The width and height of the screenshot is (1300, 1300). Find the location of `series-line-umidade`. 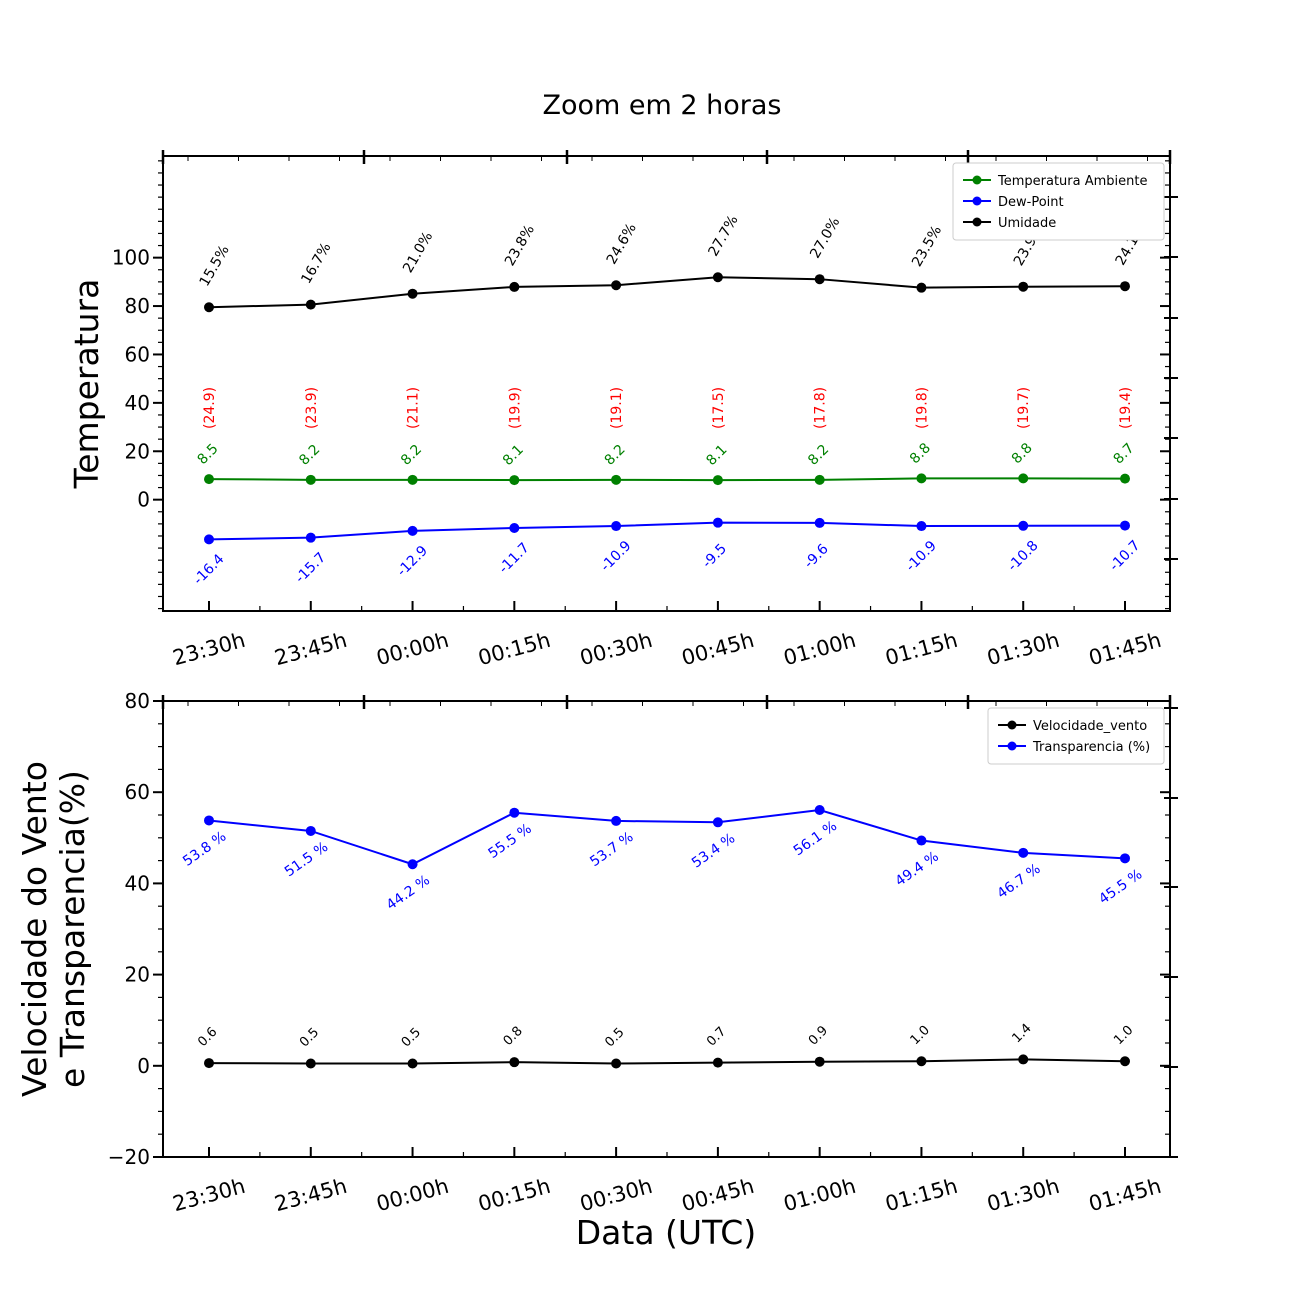

series-line-umidade is located at coordinates (667, 292).